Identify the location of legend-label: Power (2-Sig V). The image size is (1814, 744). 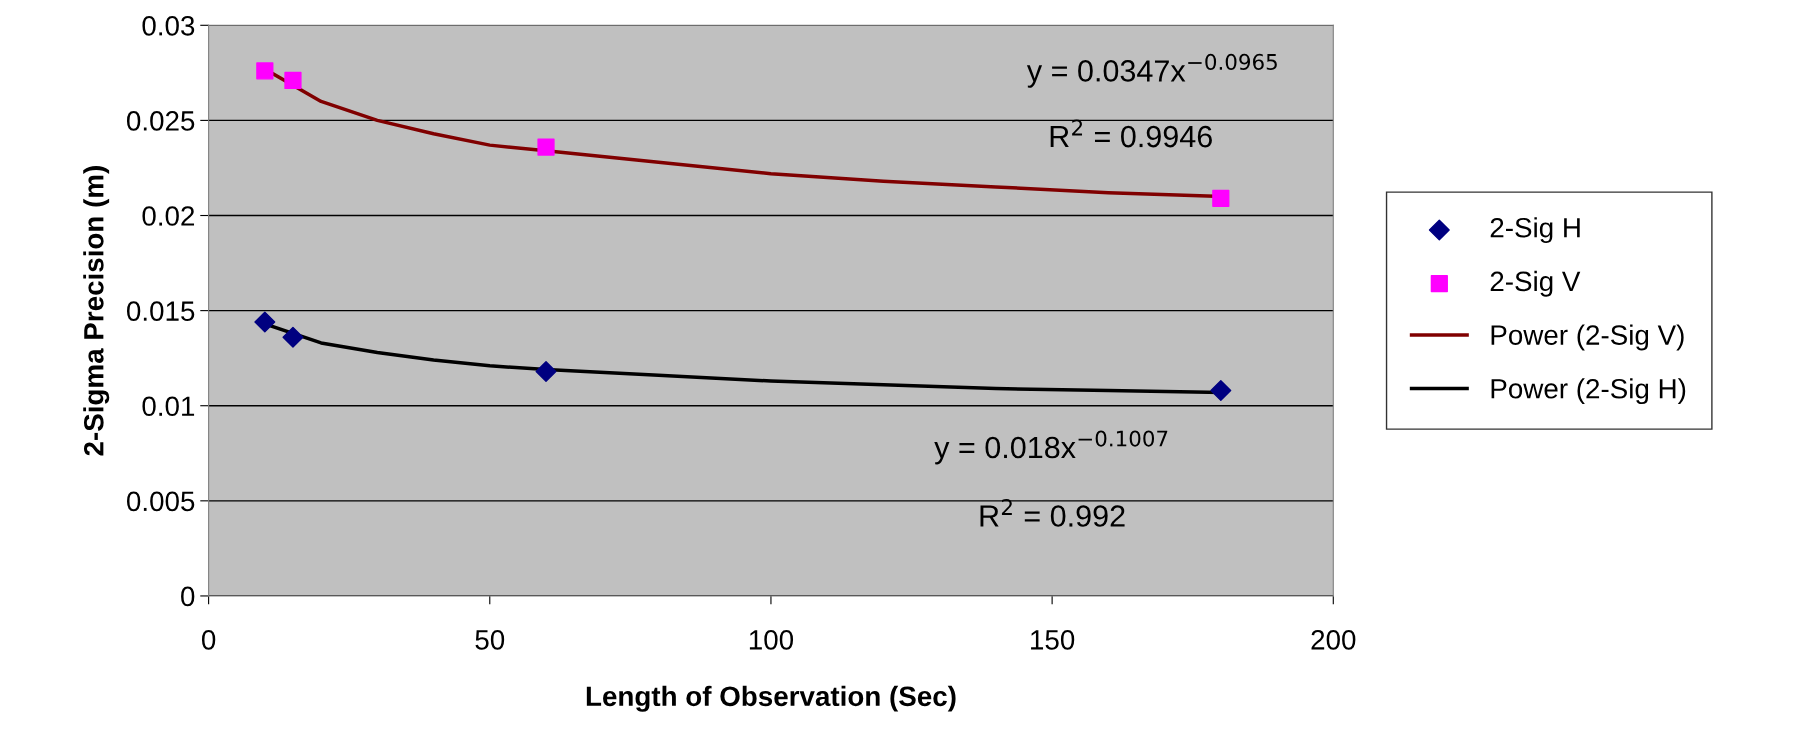
(1587, 337).